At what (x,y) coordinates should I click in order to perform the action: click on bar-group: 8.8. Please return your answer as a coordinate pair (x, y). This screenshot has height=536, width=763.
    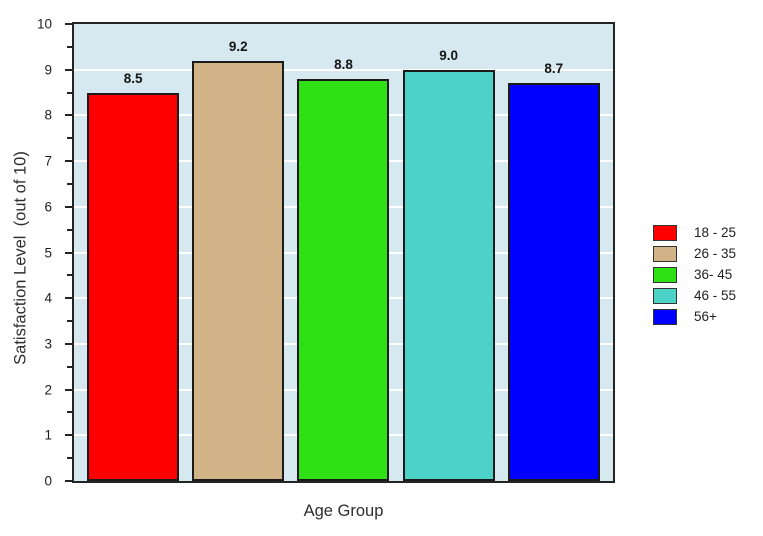
    Looking at the image, I should click on (343, 268).